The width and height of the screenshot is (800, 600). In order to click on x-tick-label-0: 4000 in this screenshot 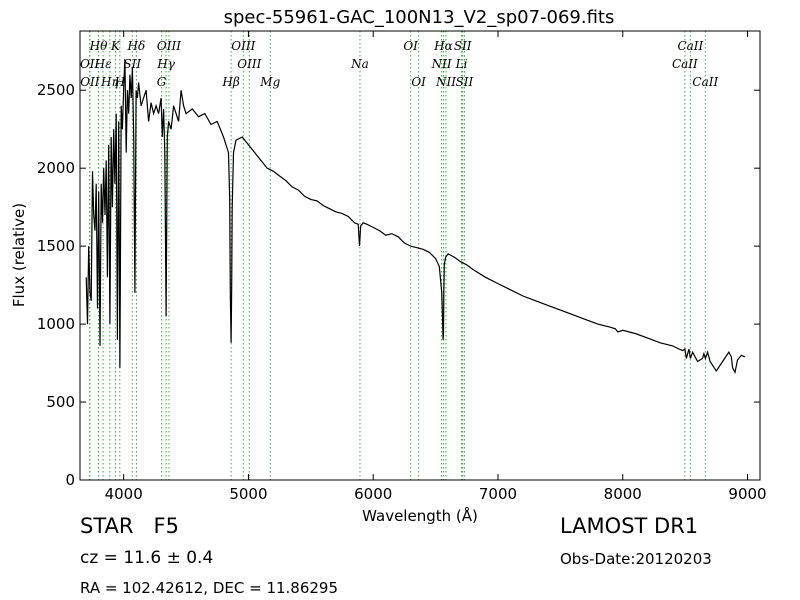, I will do `click(124, 494)`.